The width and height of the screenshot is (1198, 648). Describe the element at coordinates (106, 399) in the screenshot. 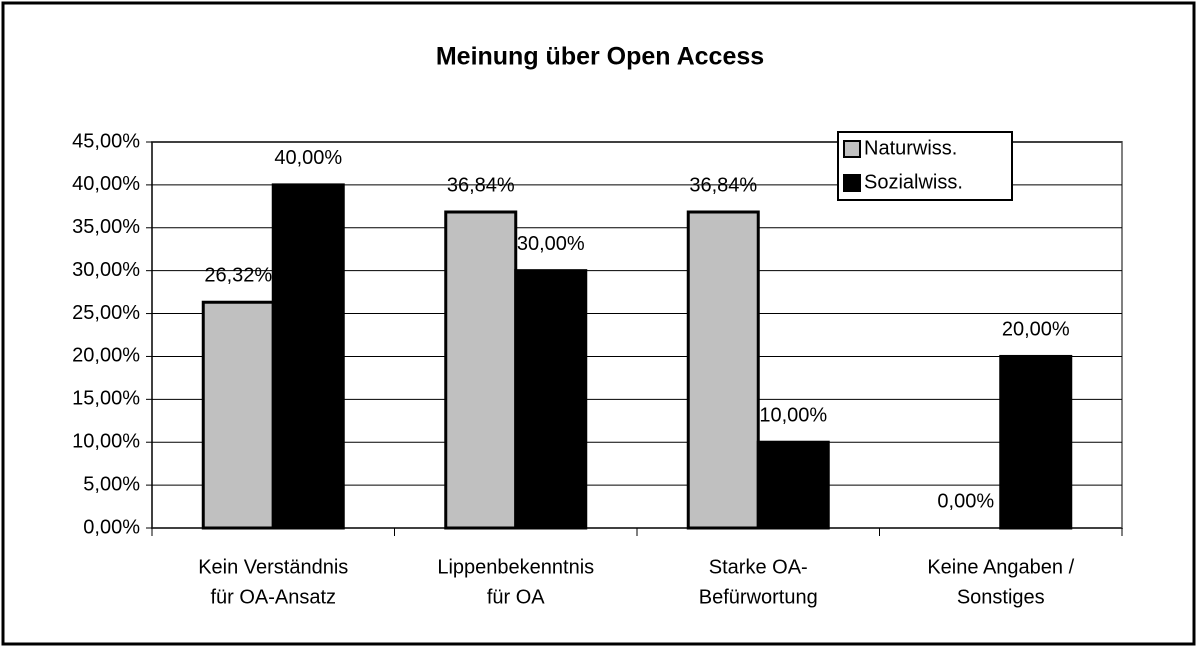

I see `y-tick-label: 15,00%` at that location.